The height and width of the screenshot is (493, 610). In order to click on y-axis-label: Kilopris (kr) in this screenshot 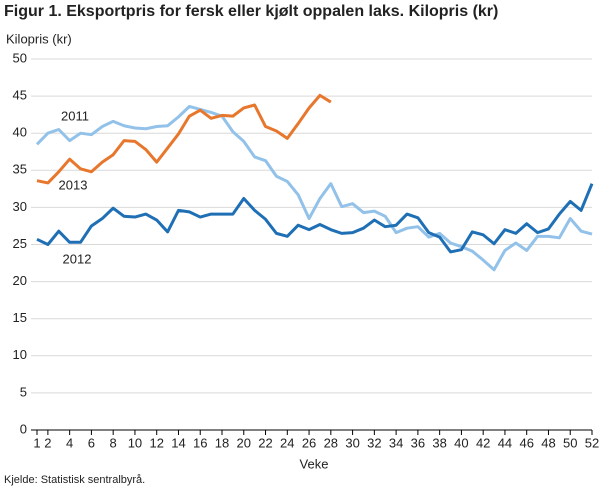, I will do `click(39, 38)`.